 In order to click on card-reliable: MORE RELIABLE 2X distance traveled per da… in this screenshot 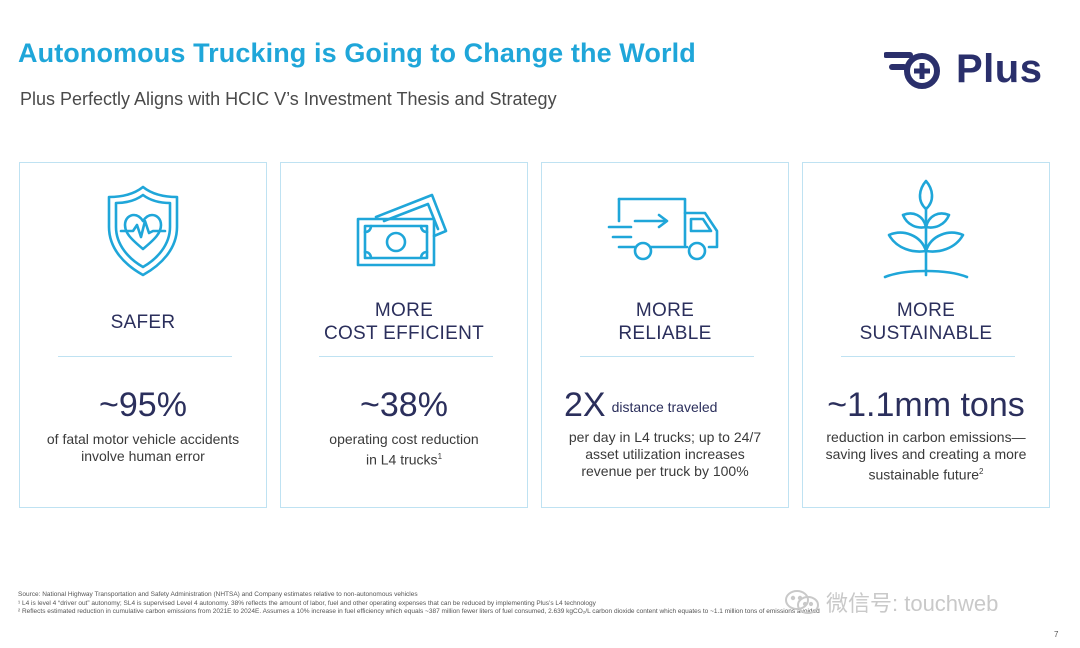, I will do `click(665, 335)`.